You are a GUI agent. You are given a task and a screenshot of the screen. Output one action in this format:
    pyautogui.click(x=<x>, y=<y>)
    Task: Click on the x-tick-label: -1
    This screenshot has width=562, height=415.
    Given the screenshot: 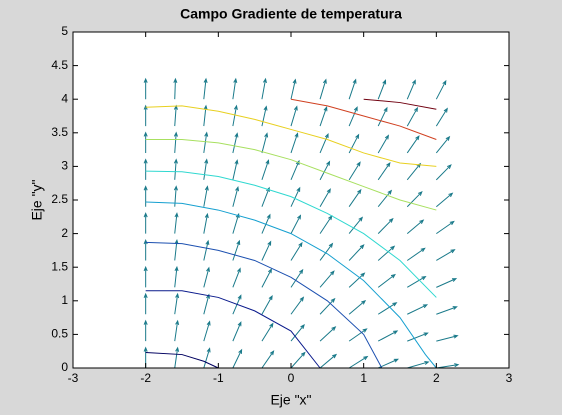 What is the action you would take?
    pyautogui.click(x=218, y=378)
    